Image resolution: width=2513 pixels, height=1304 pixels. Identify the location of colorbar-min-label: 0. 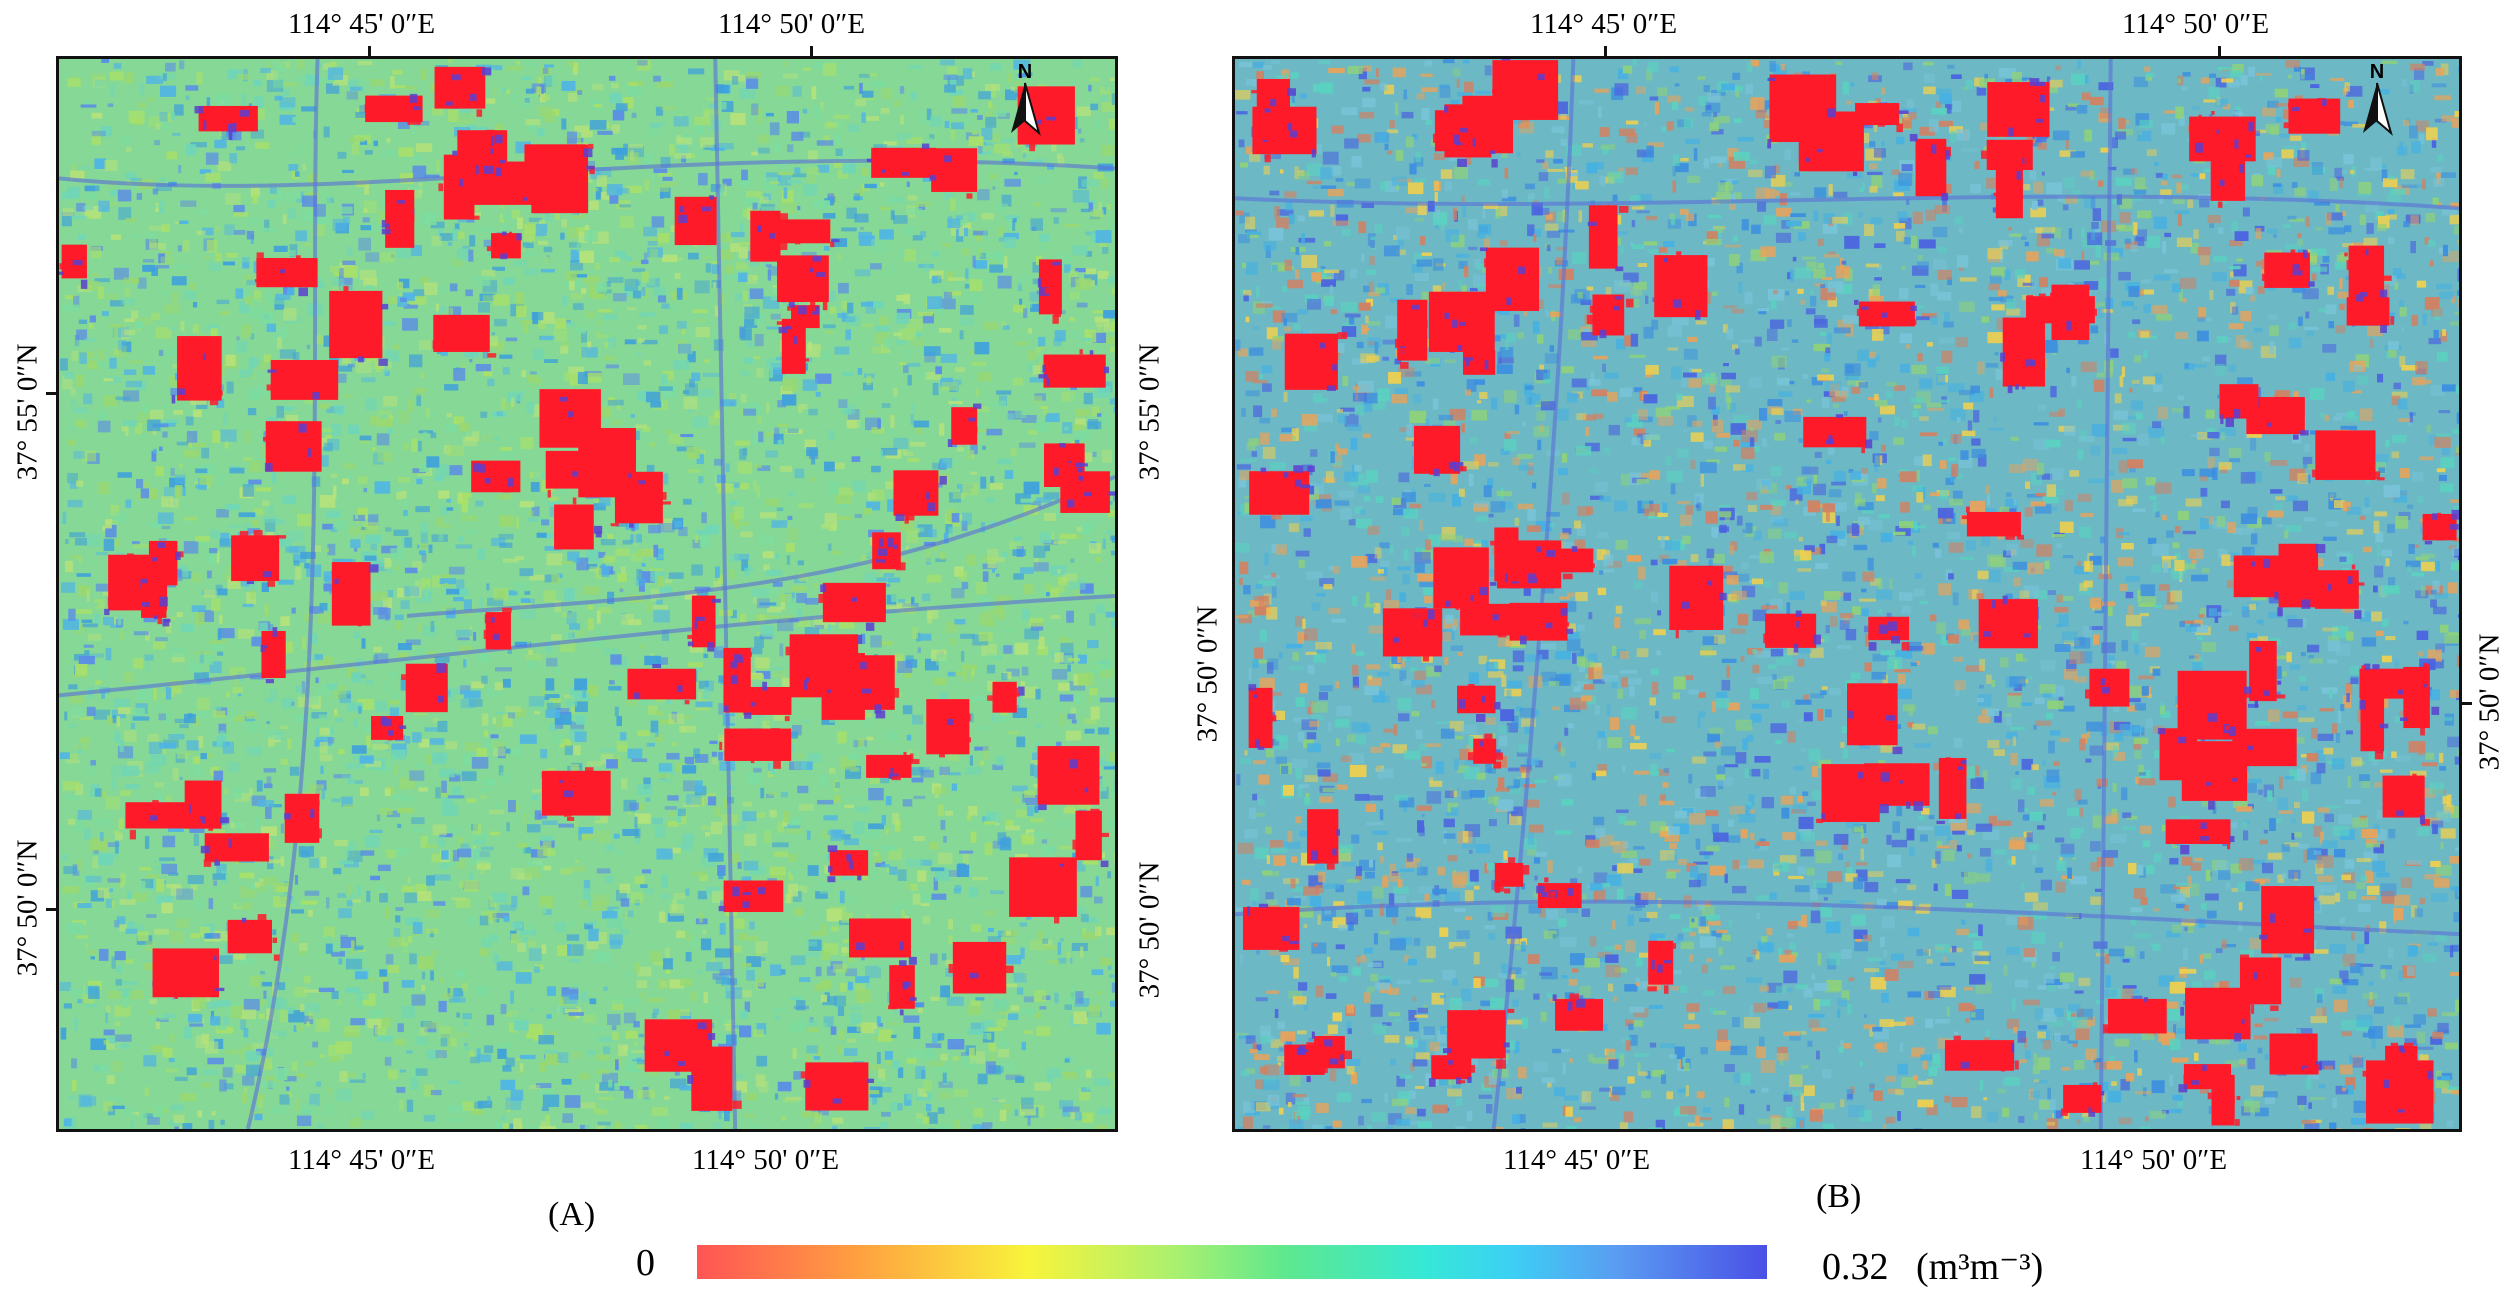
(645, 1263).